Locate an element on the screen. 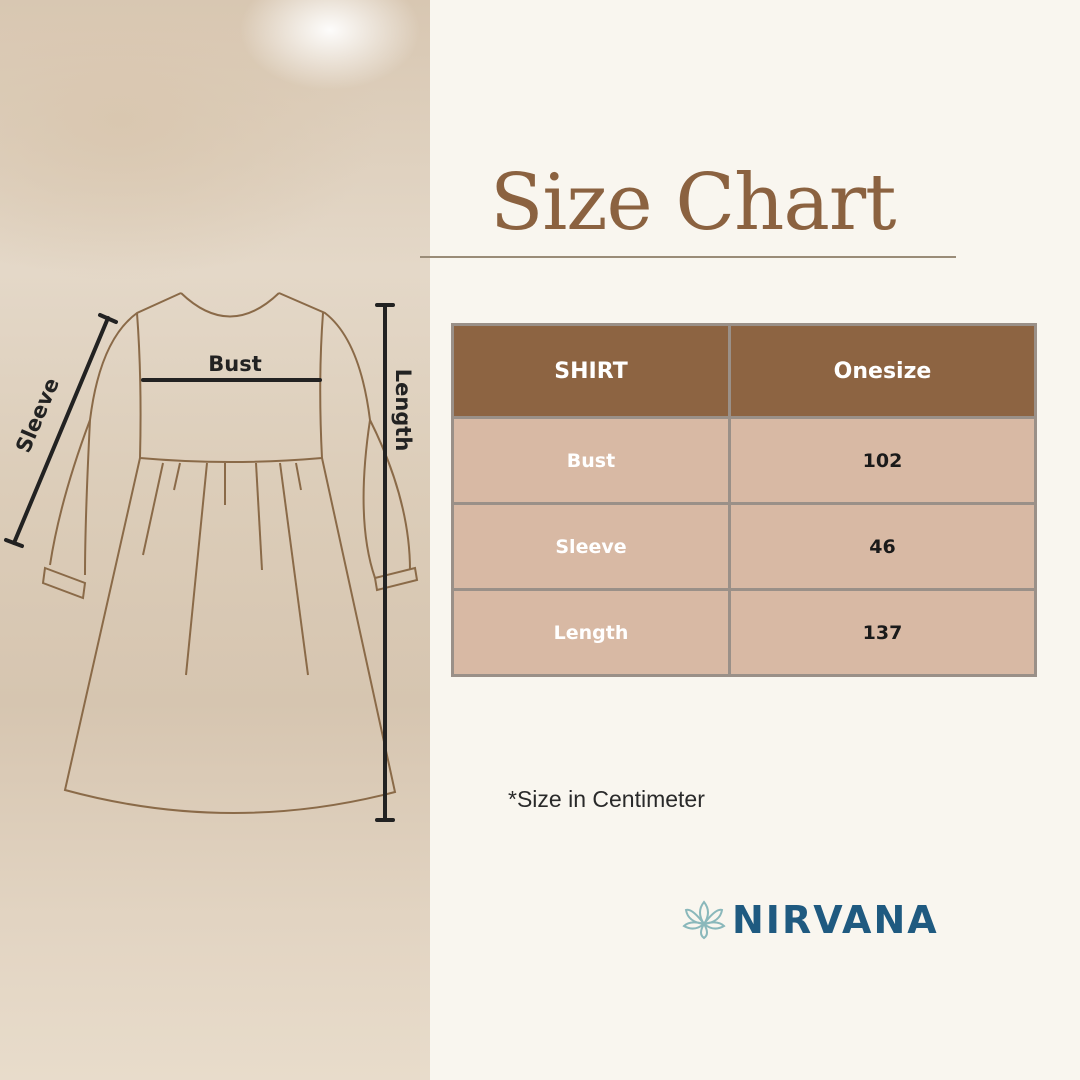 This screenshot has width=1080, height=1080. row-label: Sleeve is located at coordinates (591, 546).